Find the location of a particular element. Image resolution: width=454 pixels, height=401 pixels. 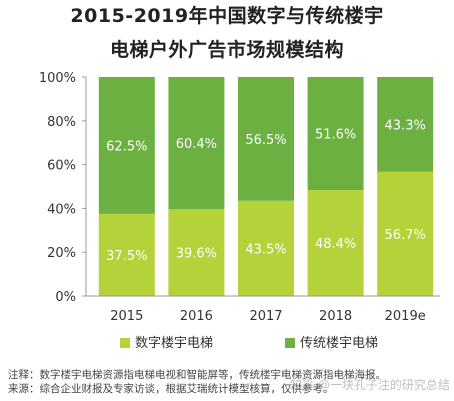

y-tick-label: 40% is located at coordinates (61, 209).